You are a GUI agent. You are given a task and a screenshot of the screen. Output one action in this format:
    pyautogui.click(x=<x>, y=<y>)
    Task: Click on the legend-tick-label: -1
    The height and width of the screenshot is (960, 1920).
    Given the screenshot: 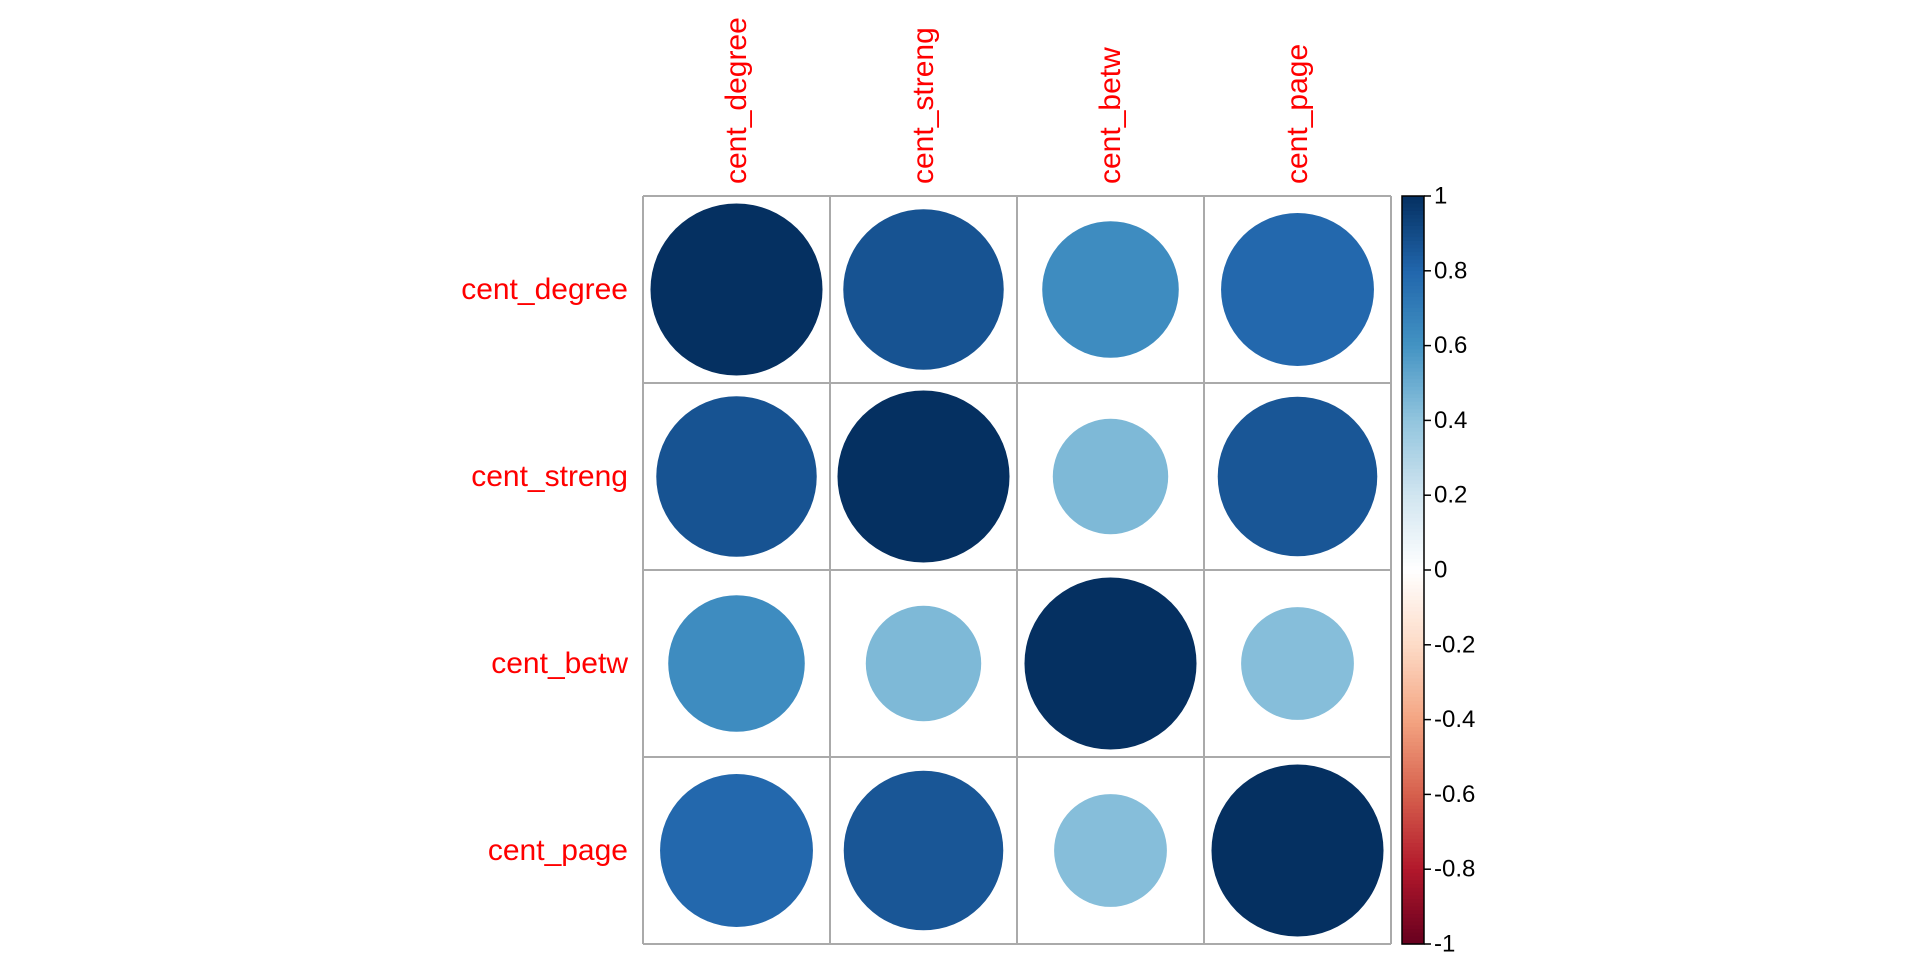 What is the action you would take?
    pyautogui.click(x=1444, y=944)
    